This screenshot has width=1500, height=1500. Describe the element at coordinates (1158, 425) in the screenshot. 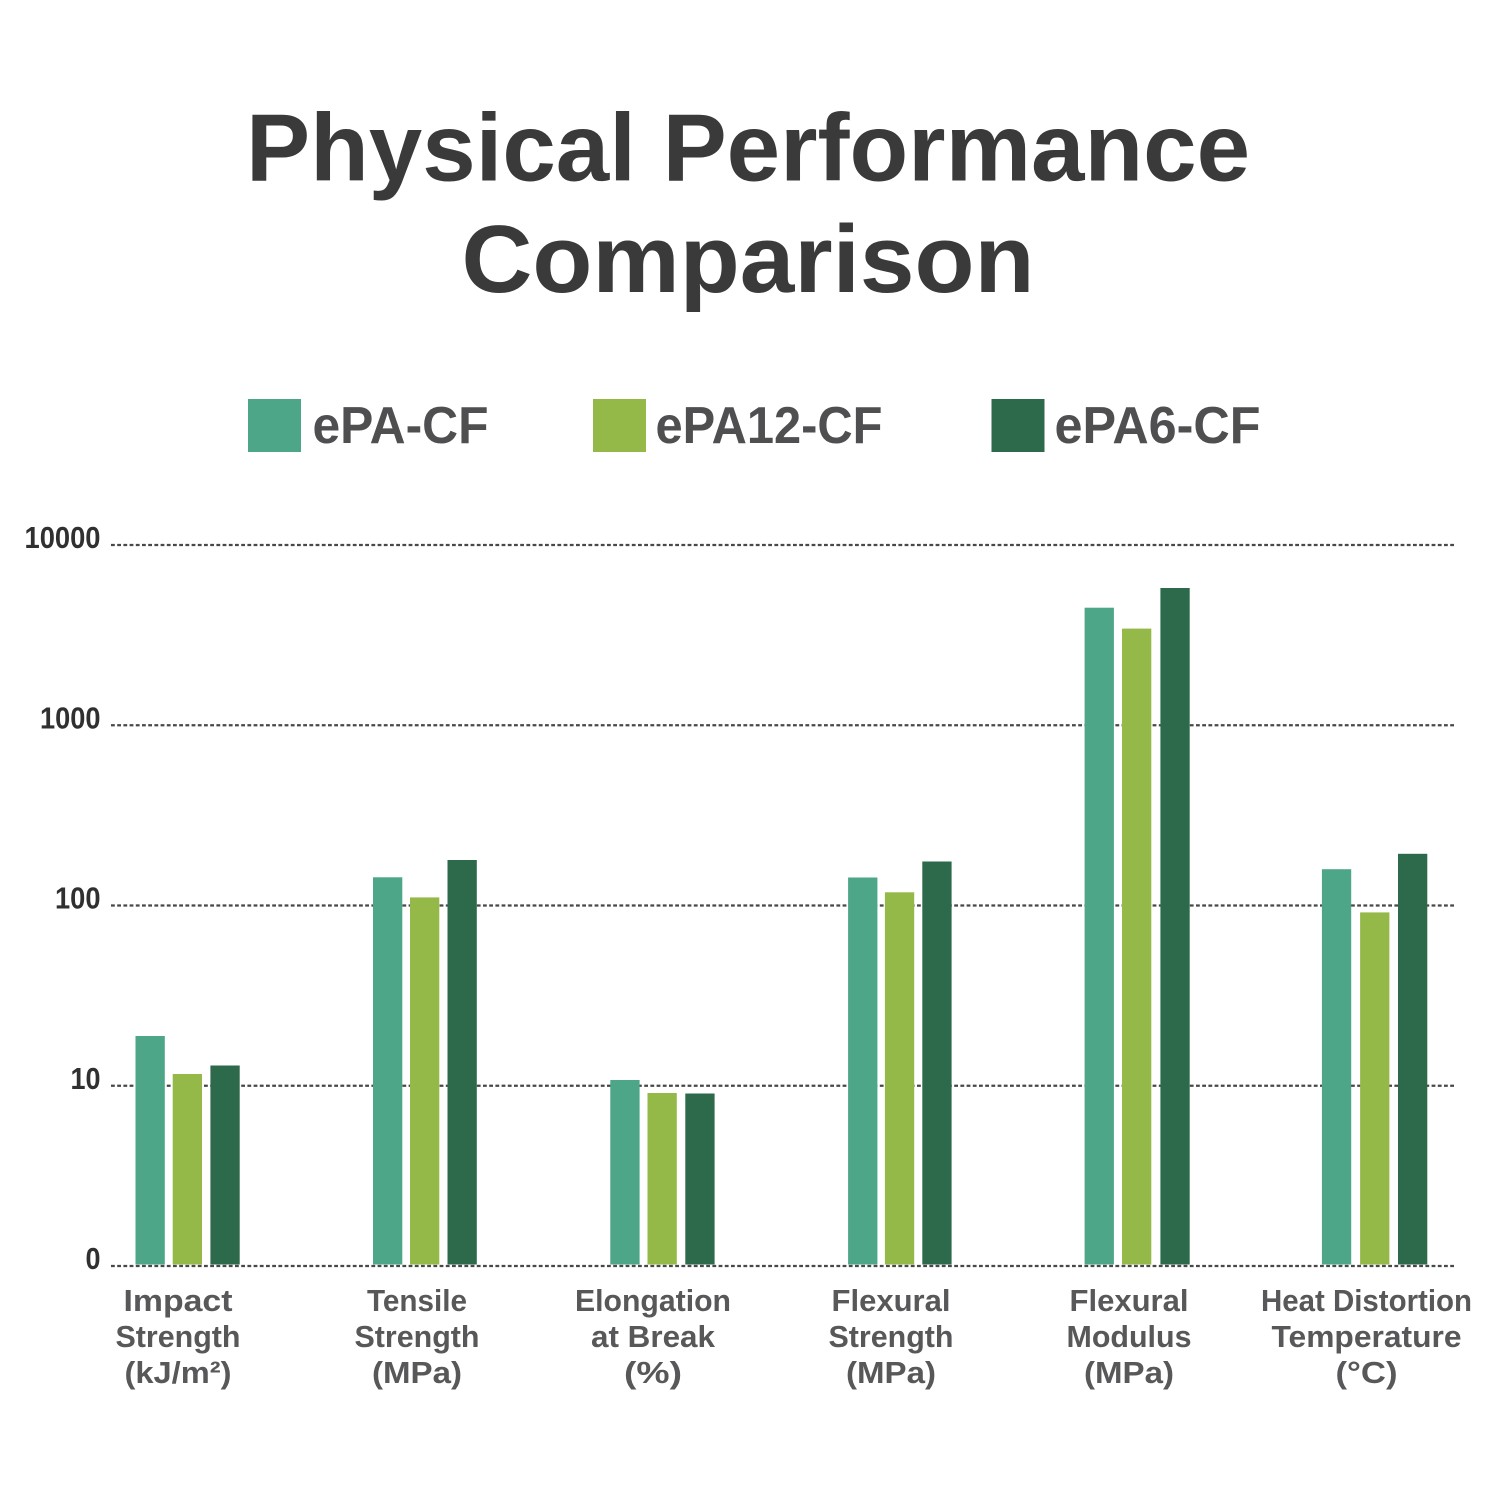

I see `svg-text: ePA6-CF` at that location.